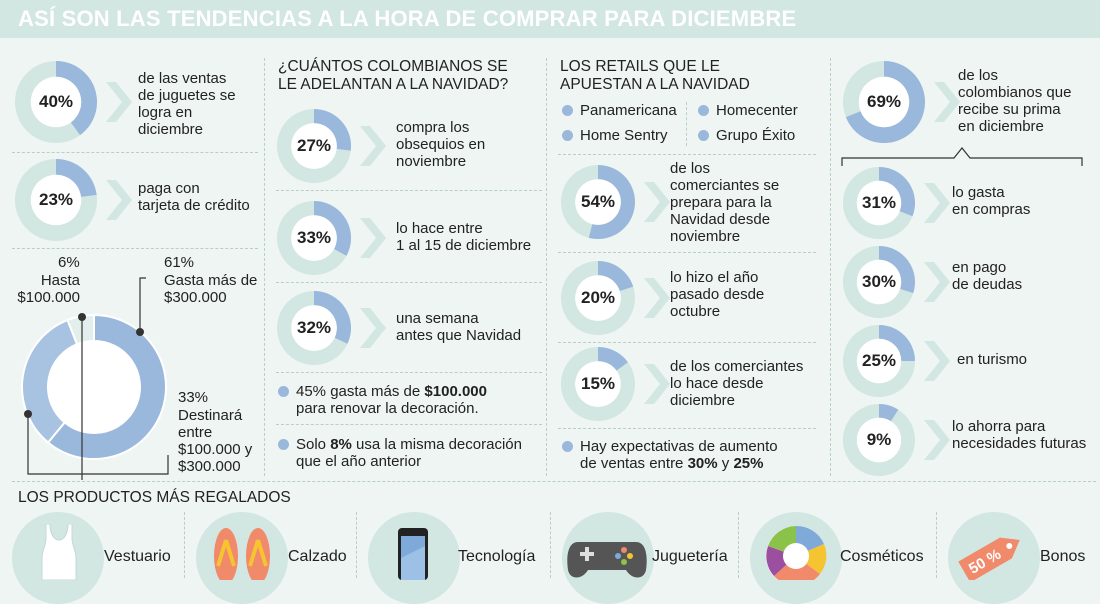 The image size is (1100, 604). What do you see at coordinates (992, 359) in the screenshot?
I see `stat-text: en turismo` at bounding box center [992, 359].